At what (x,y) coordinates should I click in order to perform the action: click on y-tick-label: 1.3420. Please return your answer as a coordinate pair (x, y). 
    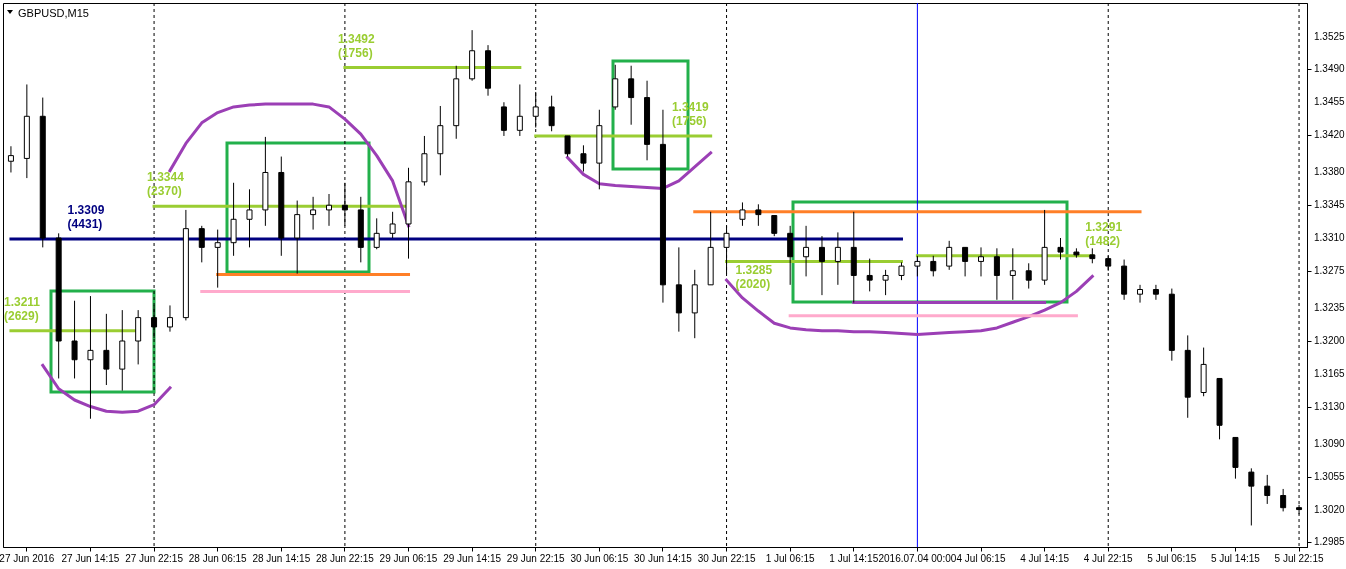
    Looking at the image, I should click on (1330, 135).